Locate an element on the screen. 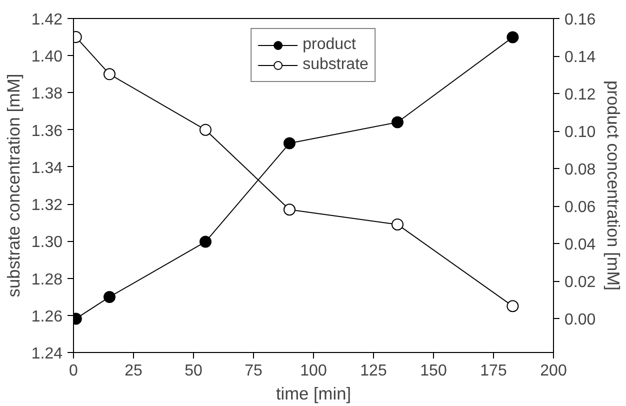 This screenshot has width=626, height=406. y2-tick-label: 0.10 is located at coordinates (580, 133).